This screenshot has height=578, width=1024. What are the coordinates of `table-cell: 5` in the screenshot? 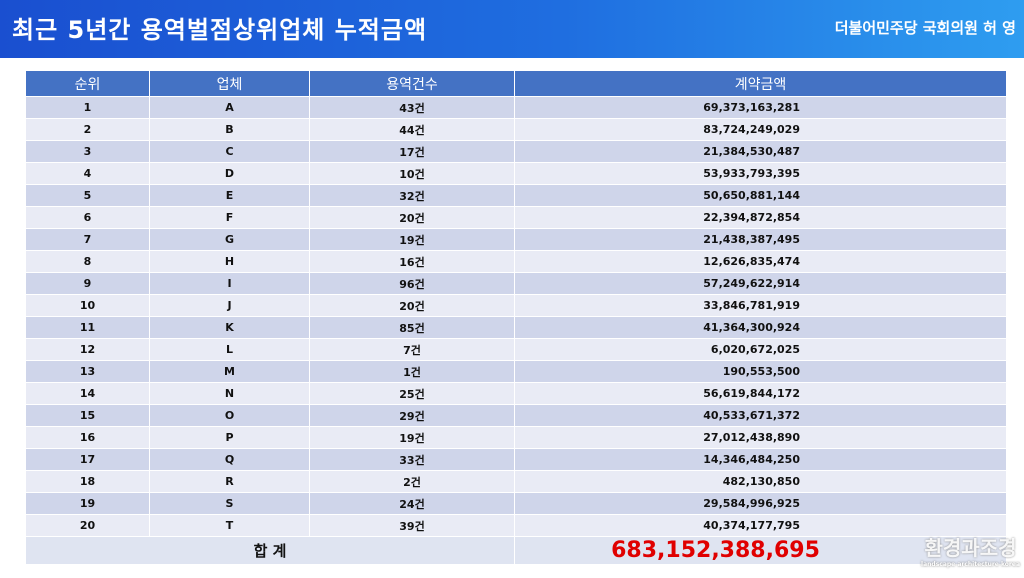 It's located at (87, 195).